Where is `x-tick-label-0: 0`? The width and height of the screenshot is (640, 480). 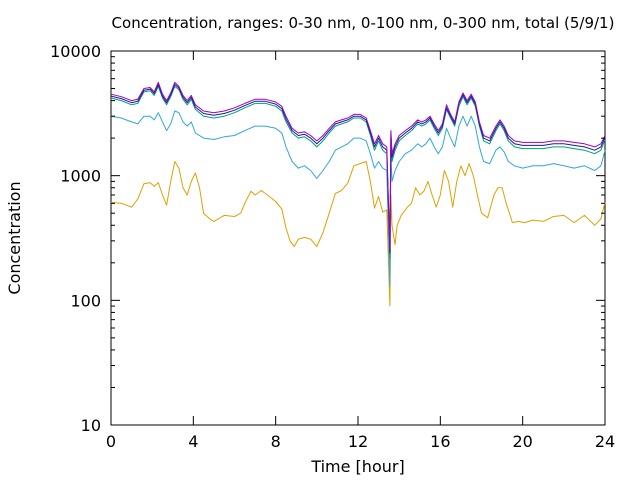 x-tick-label-0: 0 is located at coordinates (111, 441).